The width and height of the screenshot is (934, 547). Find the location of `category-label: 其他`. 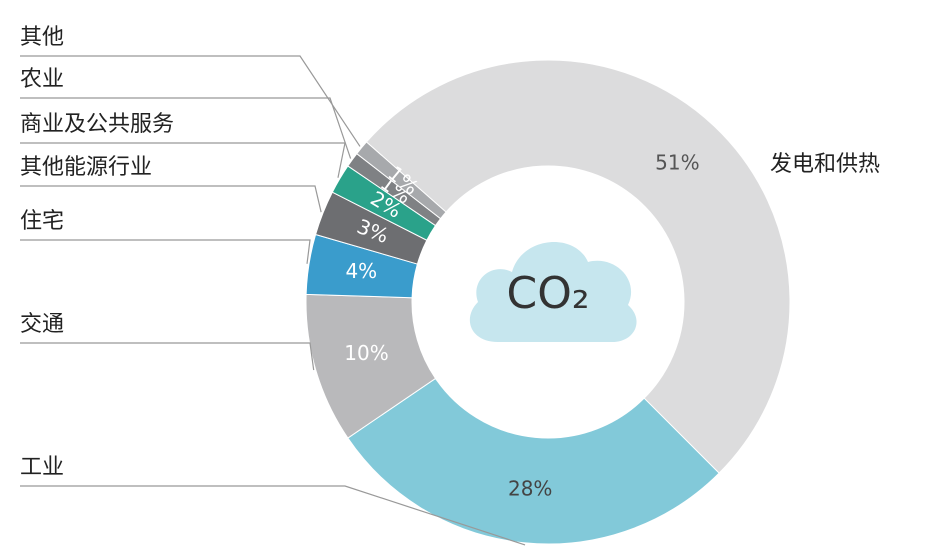

category-label: 其他 is located at coordinates (42, 37).